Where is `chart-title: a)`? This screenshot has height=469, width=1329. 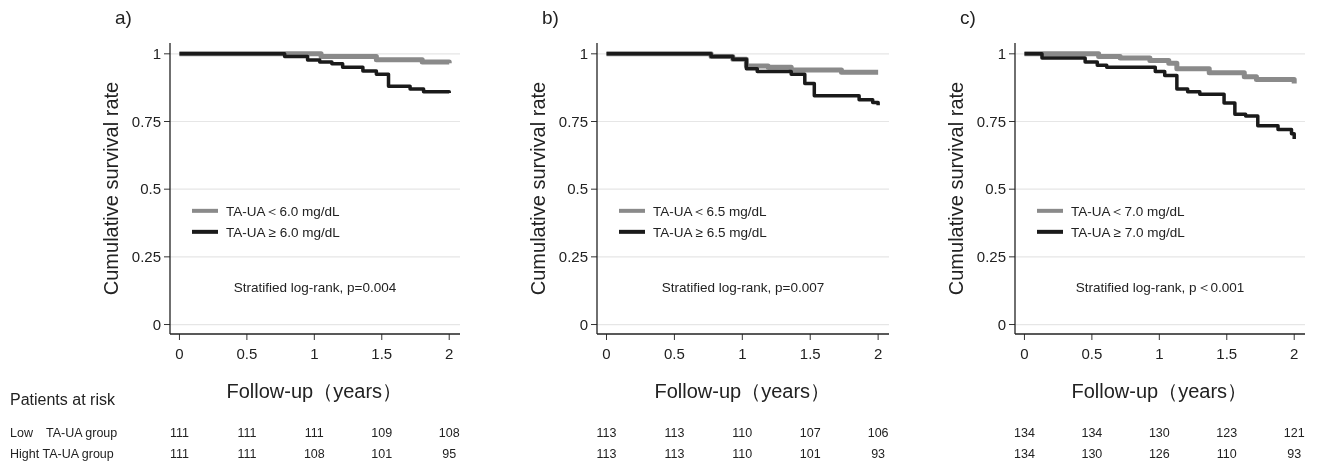 chart-title: a) is located at coordinates (123, 17).